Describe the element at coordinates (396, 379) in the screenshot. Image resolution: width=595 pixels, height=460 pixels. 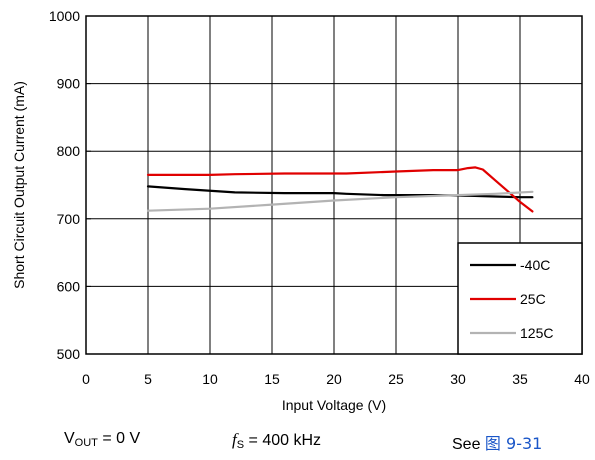
I see `x-tick-label: 25` at that location.